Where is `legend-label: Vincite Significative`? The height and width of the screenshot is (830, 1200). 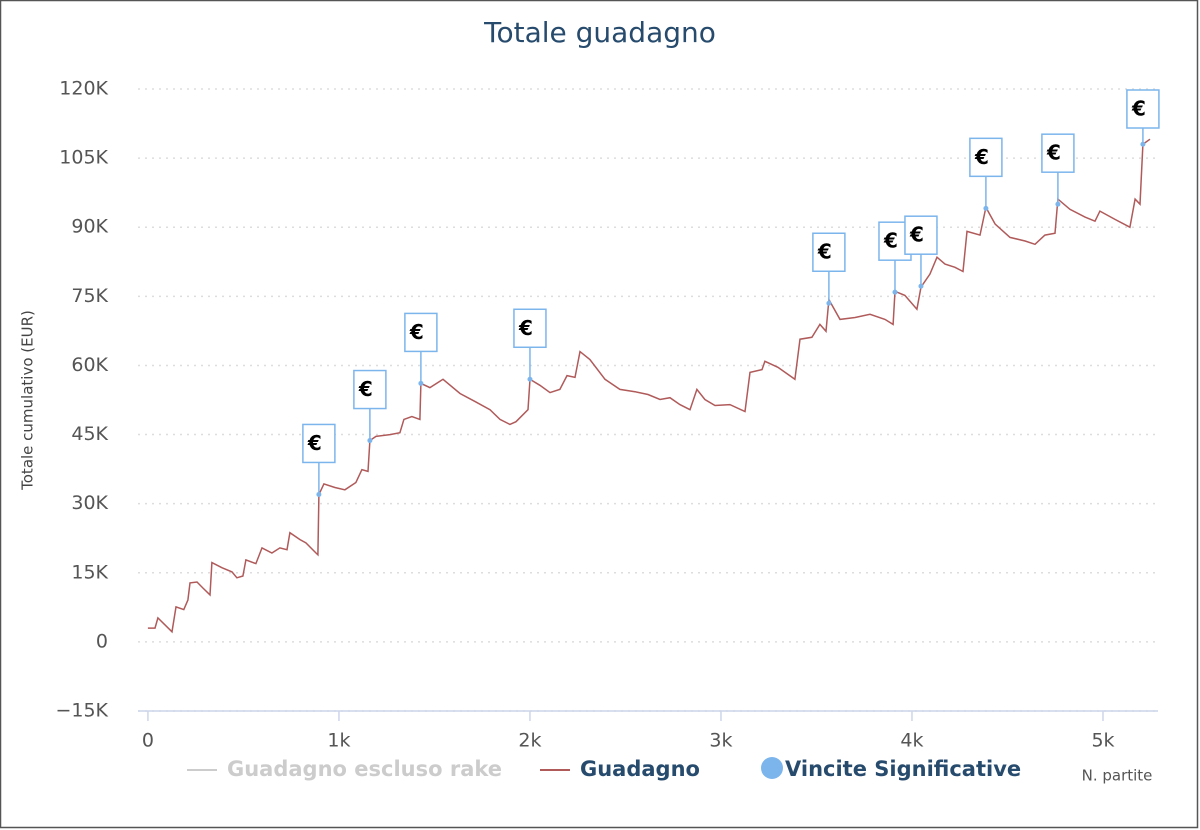
legend-label: Vincite Significative is located at coordinates (903, 769).